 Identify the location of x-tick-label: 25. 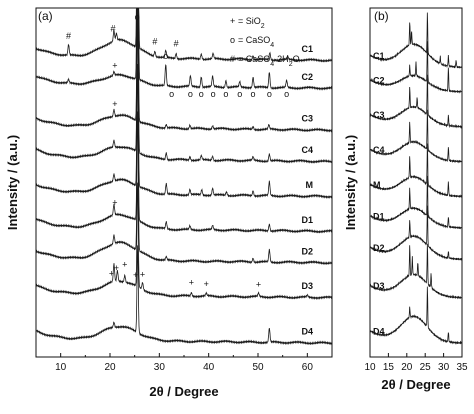
(426, 367).